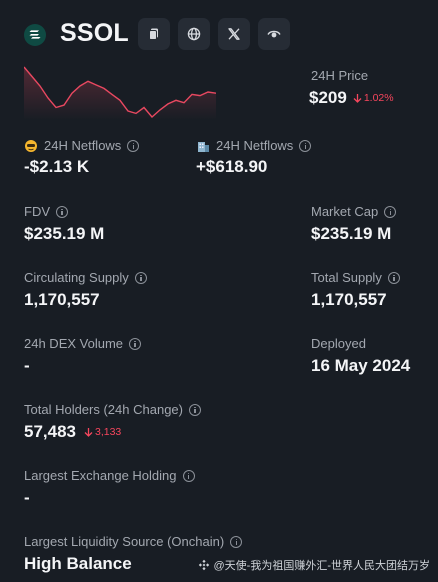 The image size is (438, 582). I want to click on fdv-value: $235.19 M, so click(64, 233).